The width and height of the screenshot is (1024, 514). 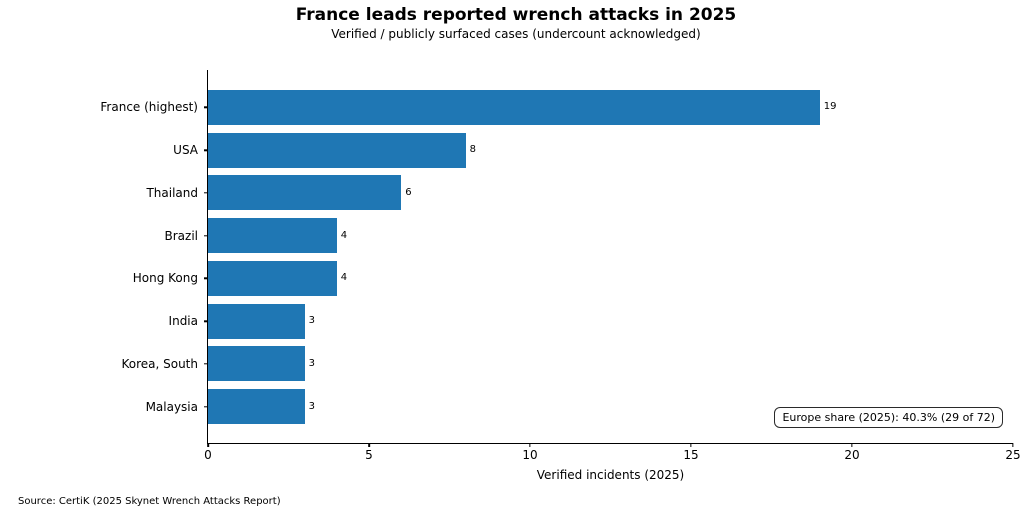 I want to click on x-tick-label: 15, so click(x=691, y=455).